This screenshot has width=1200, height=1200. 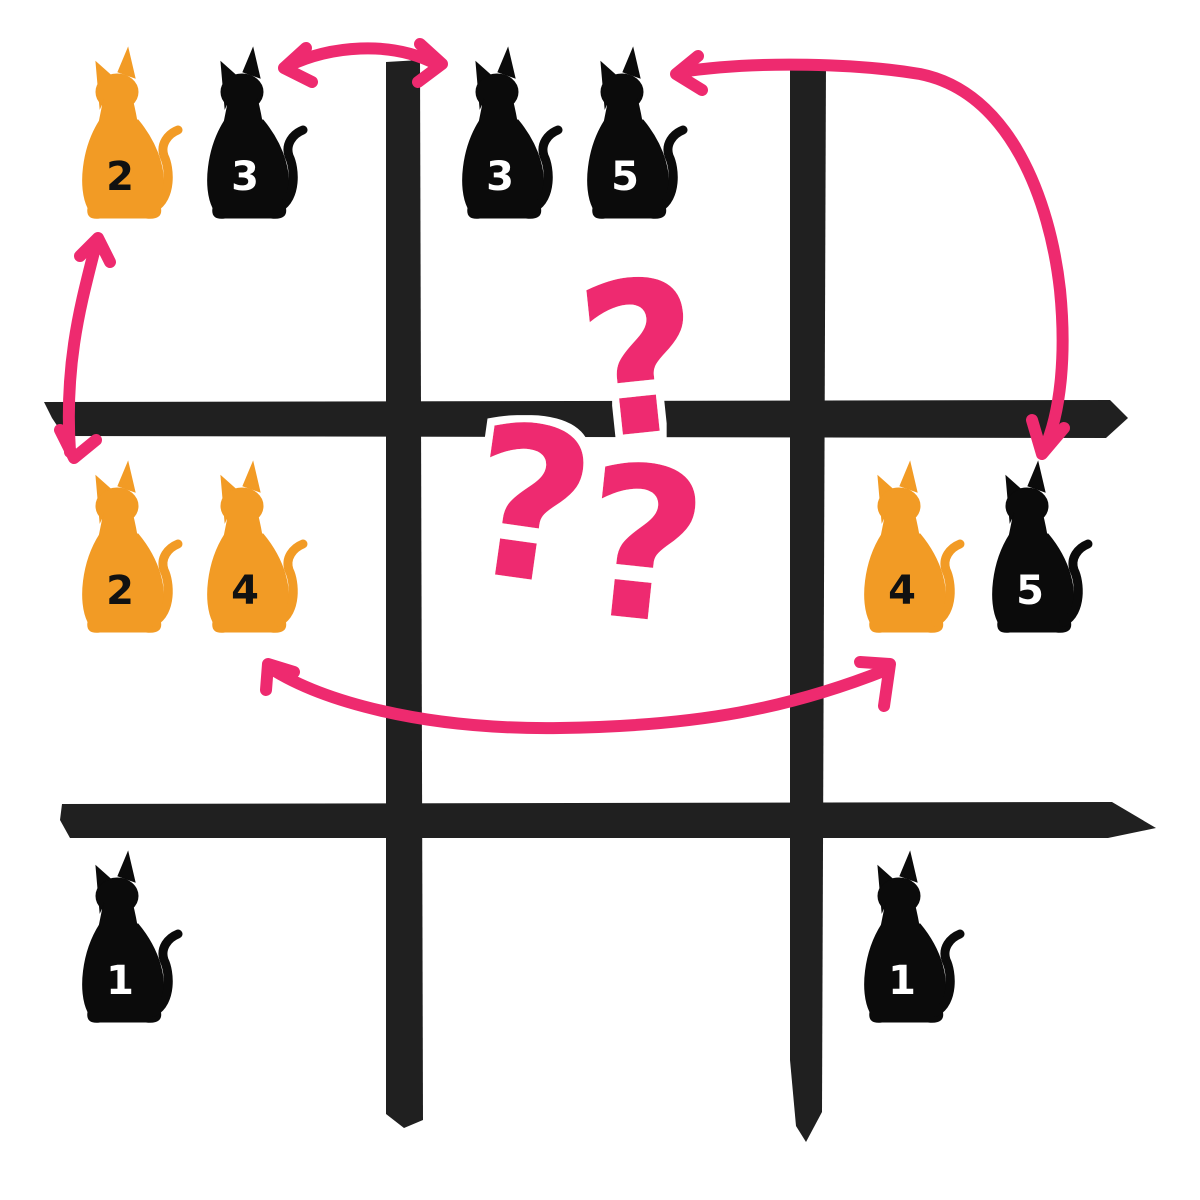 What do you see at coordinates (510, 133) in the screenshot?
I see `cat-black-3-top-middle: 3` at bounding box center [510, 133].